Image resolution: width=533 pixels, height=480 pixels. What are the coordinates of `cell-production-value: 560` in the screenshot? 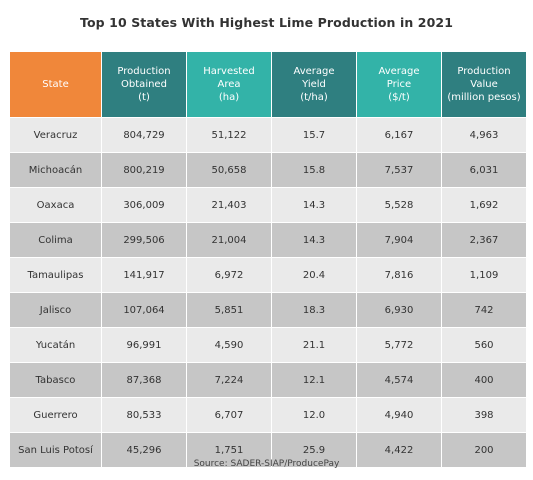 It's located at (484, 345).